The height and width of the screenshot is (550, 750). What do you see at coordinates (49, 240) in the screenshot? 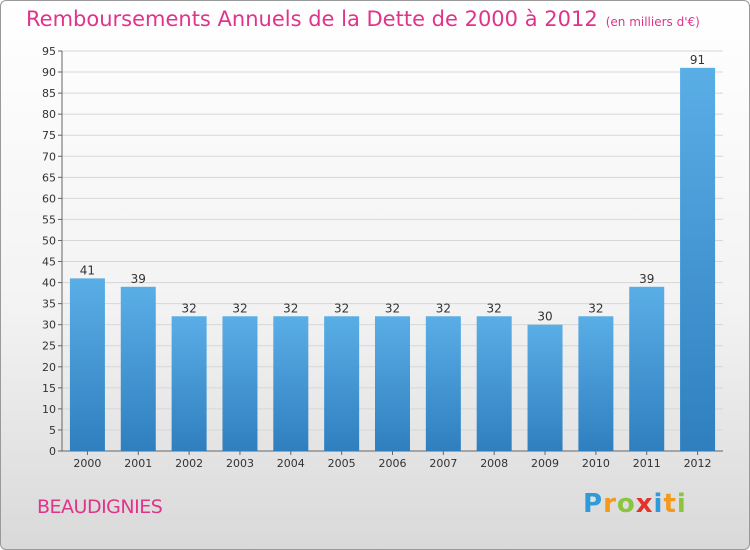
I see `y-tick-label: 50` at bounding box center [49, 240].